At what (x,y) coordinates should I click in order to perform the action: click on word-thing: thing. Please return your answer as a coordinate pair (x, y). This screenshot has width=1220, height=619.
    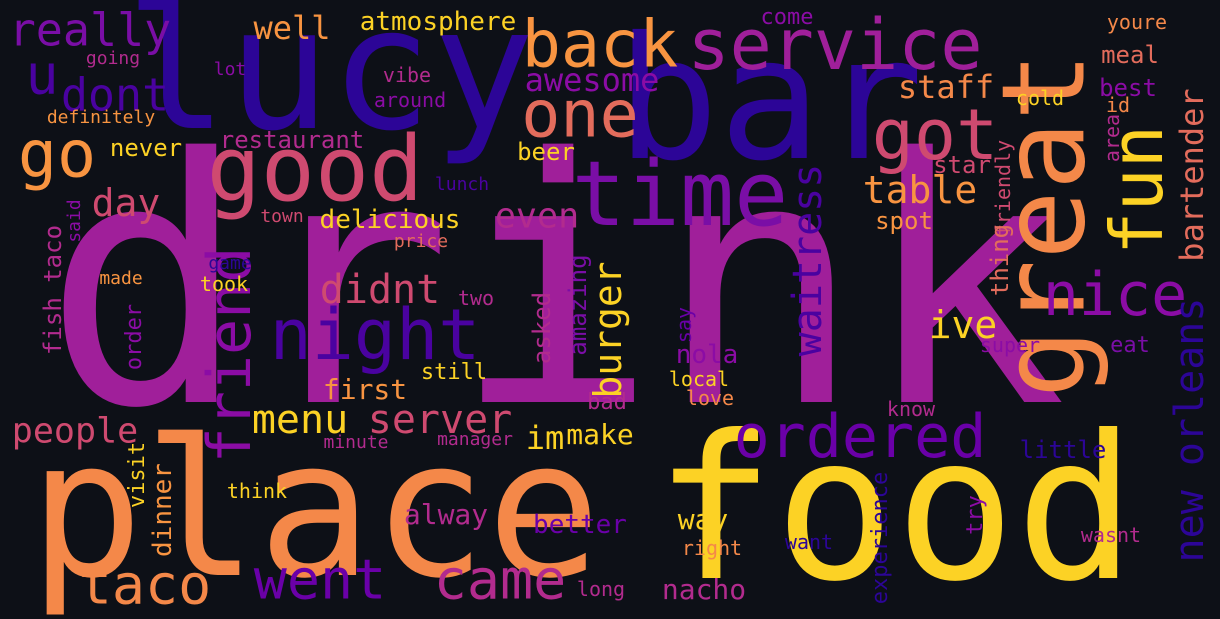
    Looking at the image, I should click on (1000, 260).